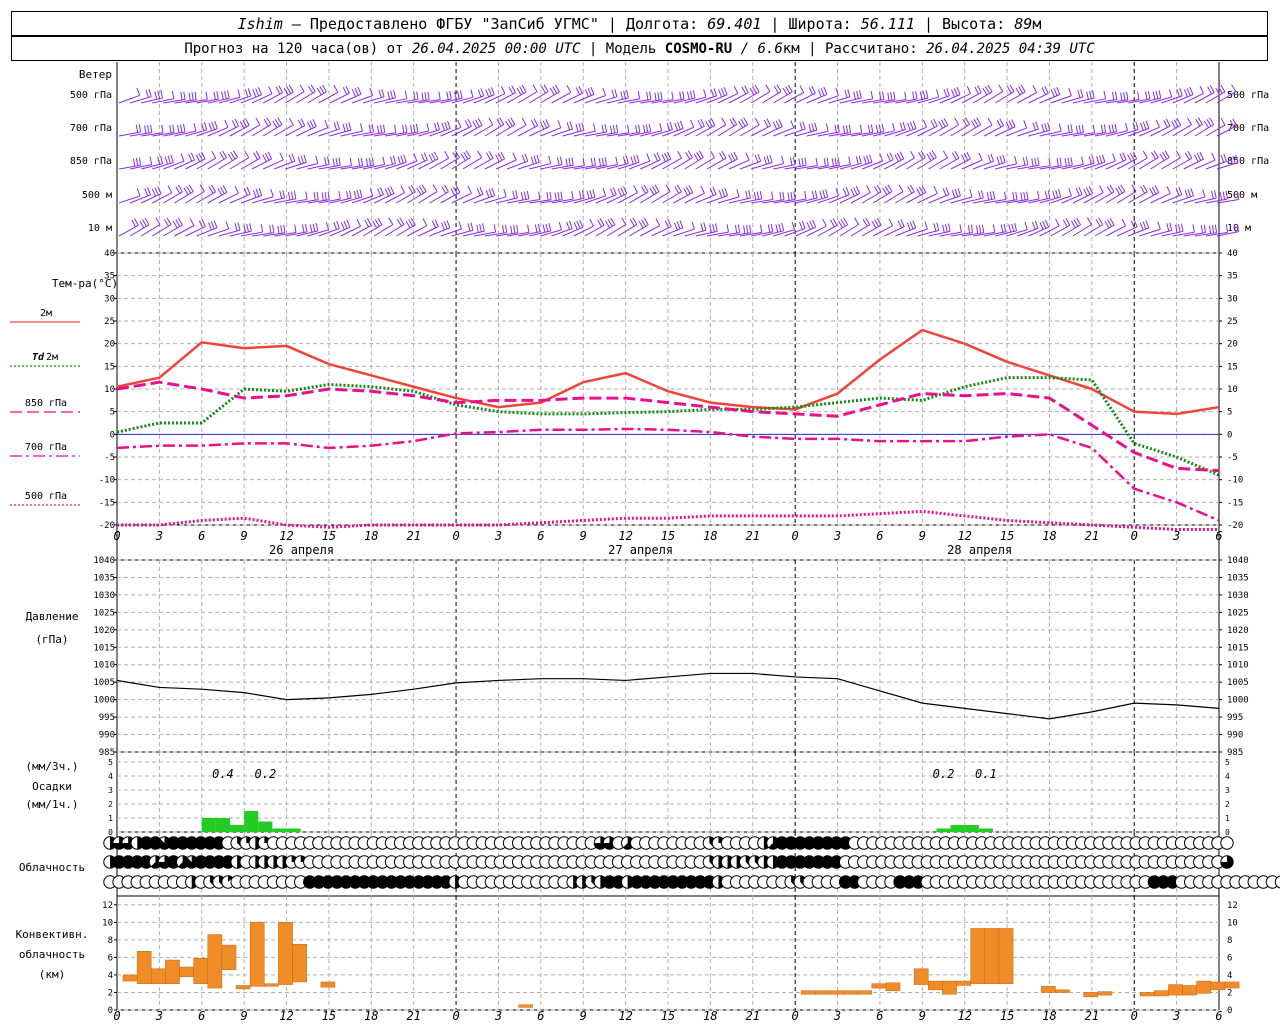 This screenshot has width=1280, height=1024. I want to click on y-tick-label-right: 1020, so click(1238, 631).